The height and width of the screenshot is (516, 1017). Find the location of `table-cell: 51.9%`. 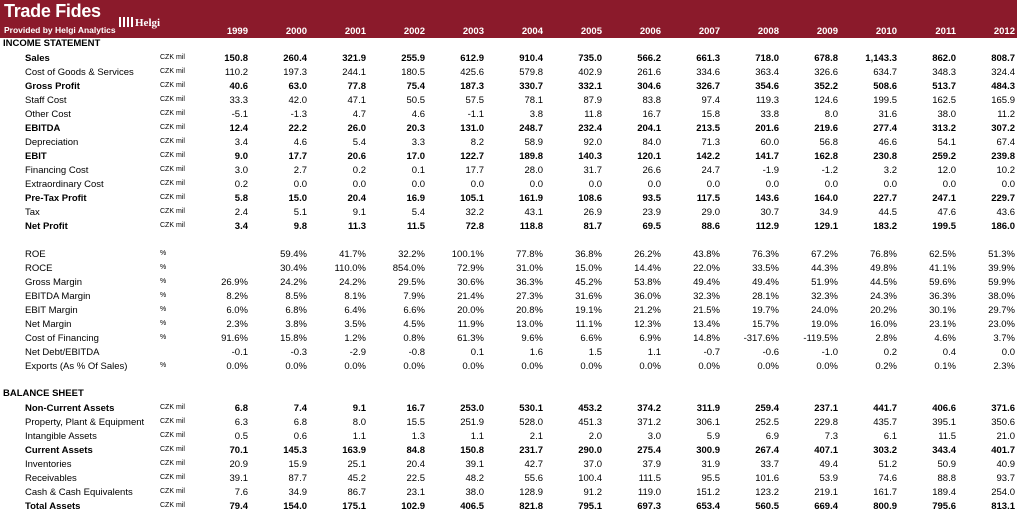

table-cell: 51.9% is located at coordinates (824, 282).